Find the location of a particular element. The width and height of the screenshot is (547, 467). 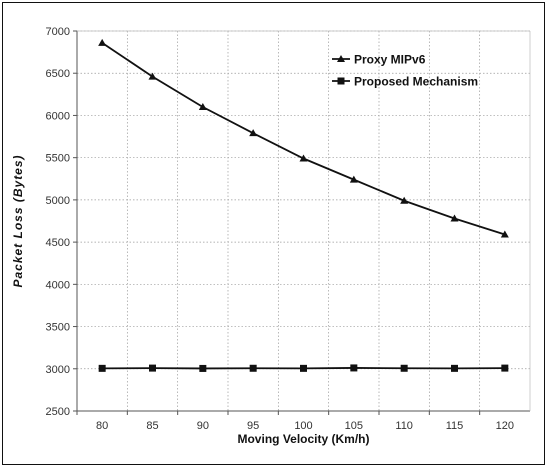

y-tick-label: 3000 is located at coordinates (58, 370).